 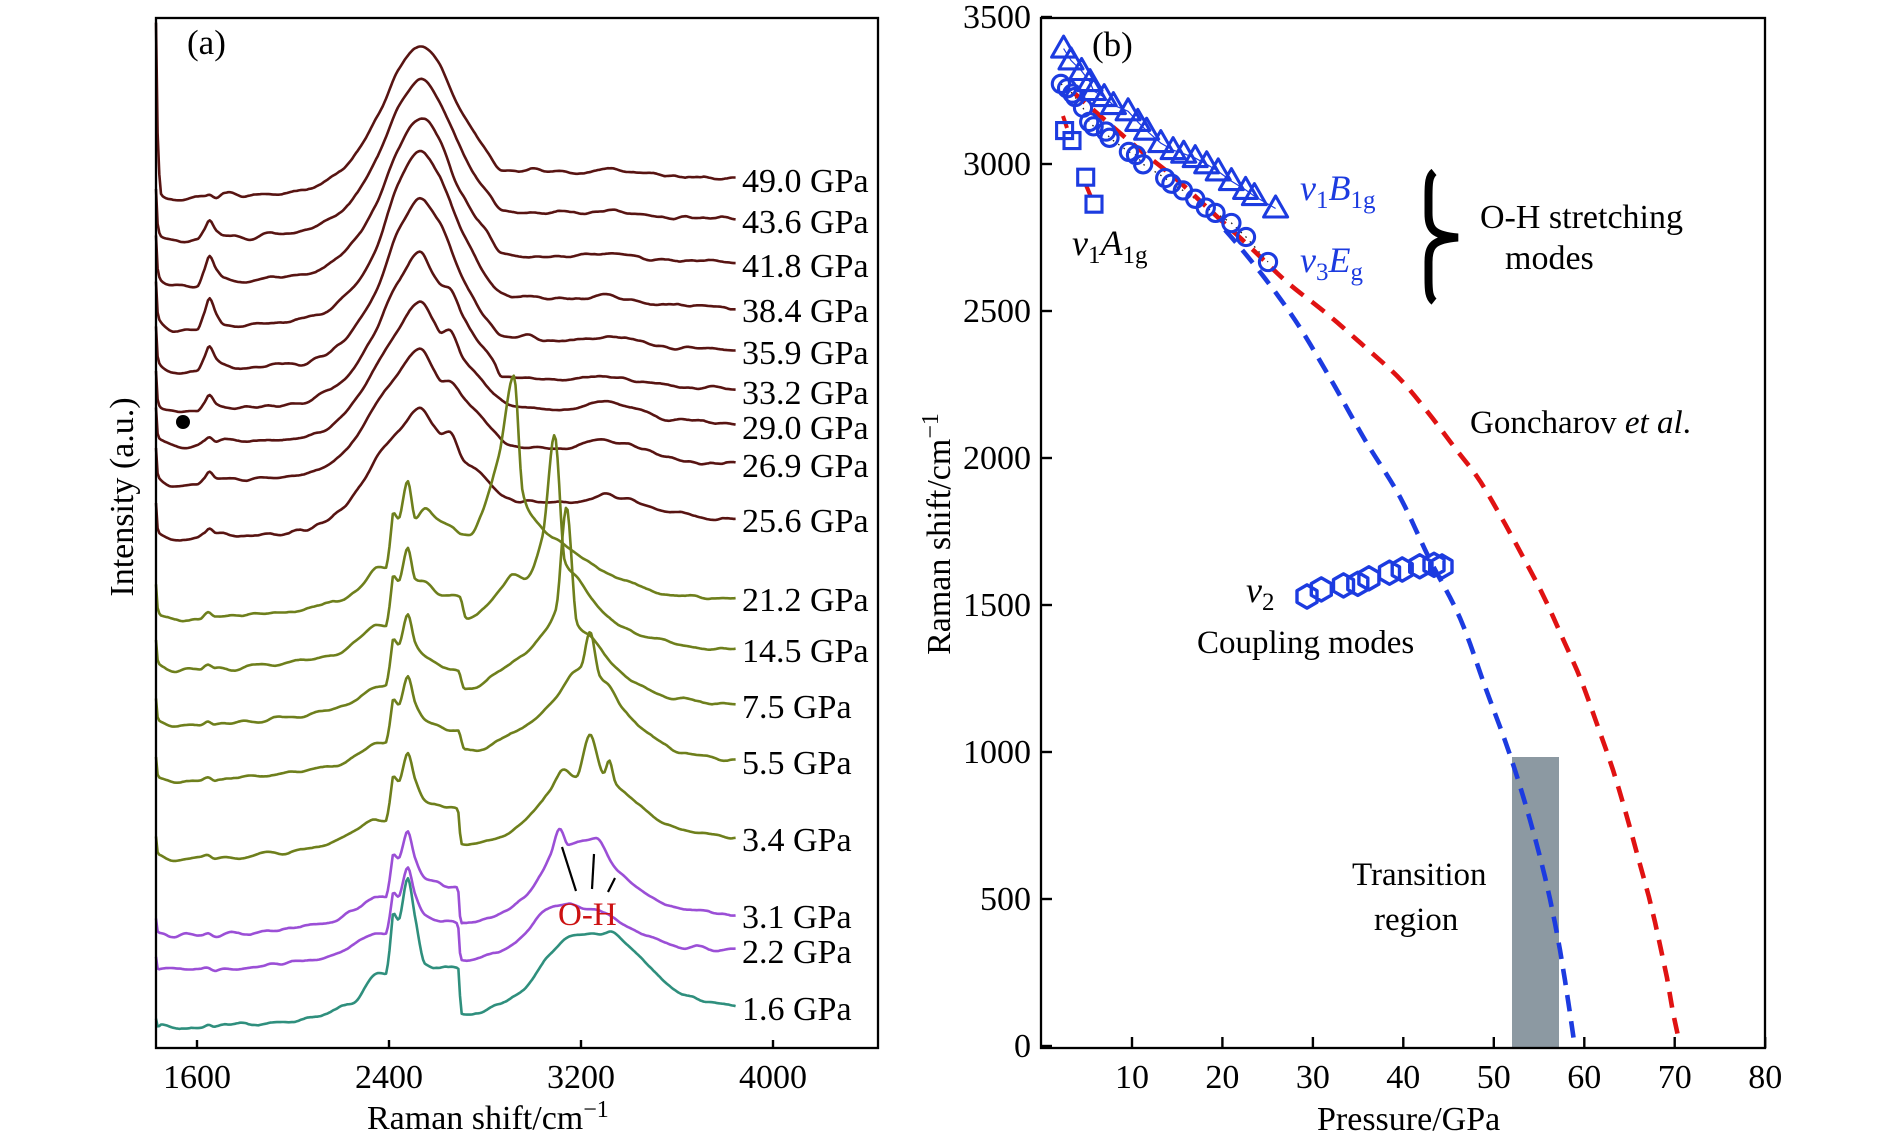 What do you see at coordinates (805, 266) in the screenshot?
I see `svg-text: 41.8 GPa` at bounding box center [805, 266].